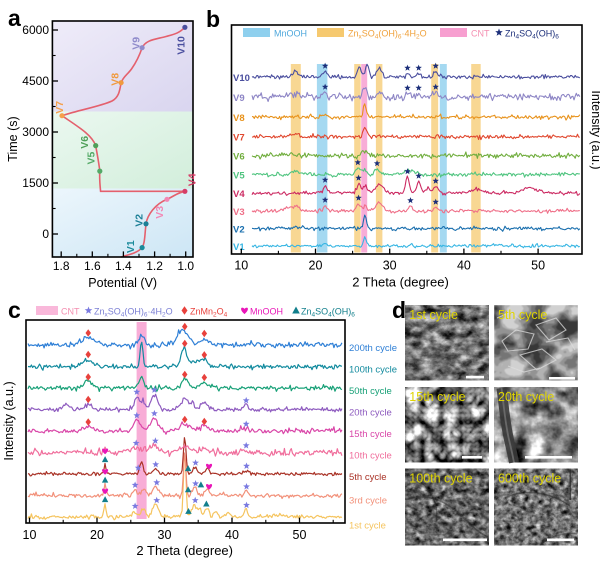  What do you see at coordinates (373, 348) in the screenshot?
I see `svg-text: 200th cycle` at bounding box center [373, 348].